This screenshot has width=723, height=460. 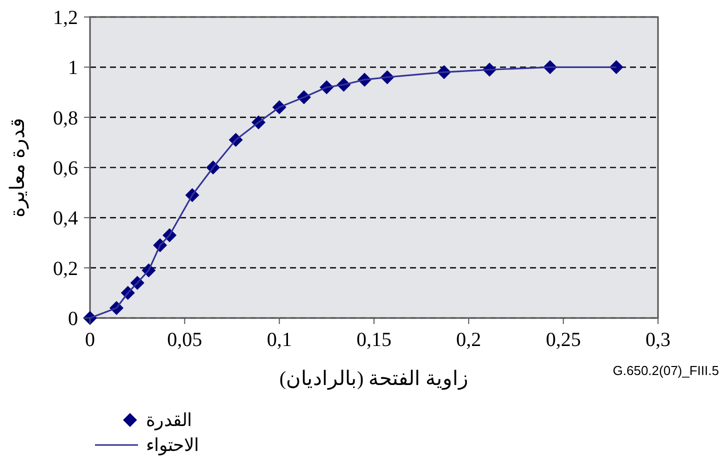 What do you see at coordinates (73, 319) in the screenshot?
I see `y-tick-label: 0` at bounding box center [73, 319].